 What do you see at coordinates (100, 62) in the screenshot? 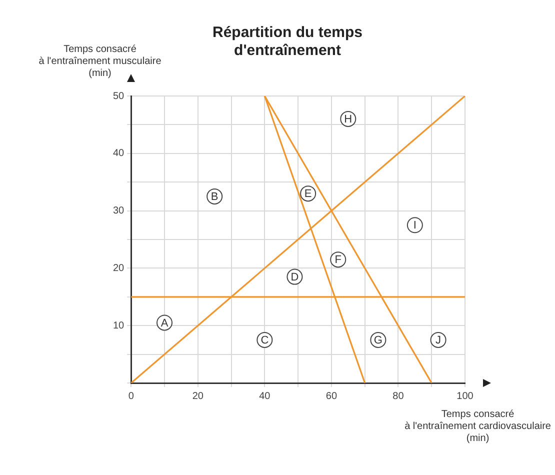
I see `y-axis-title: Temps consacré à l'entraînement musculaire (min)` at bounding box center [100, 62].